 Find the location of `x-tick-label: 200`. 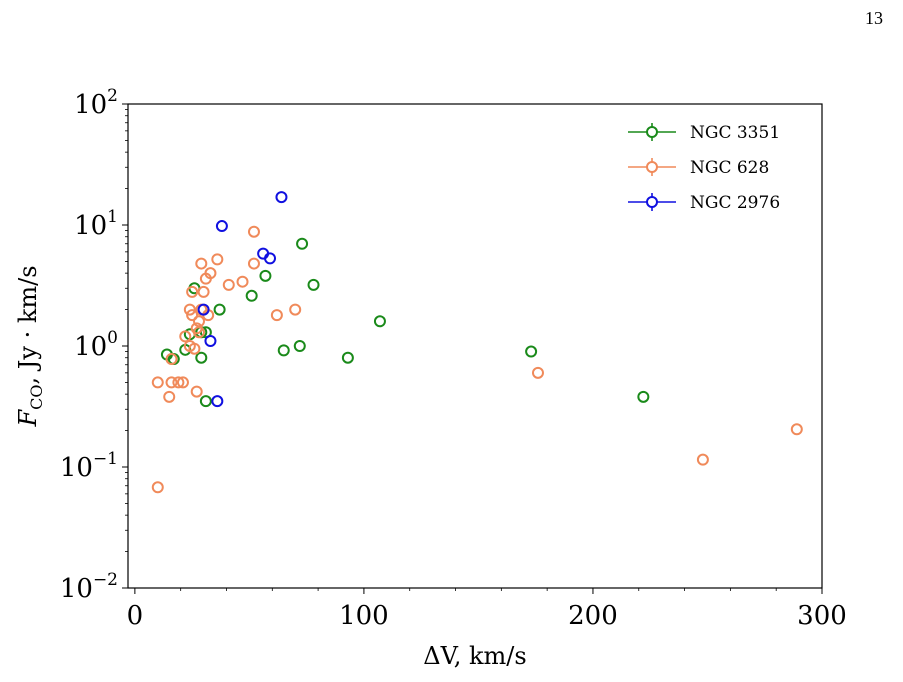

x-tick-label: 200 is located at coordinates (593, 616).